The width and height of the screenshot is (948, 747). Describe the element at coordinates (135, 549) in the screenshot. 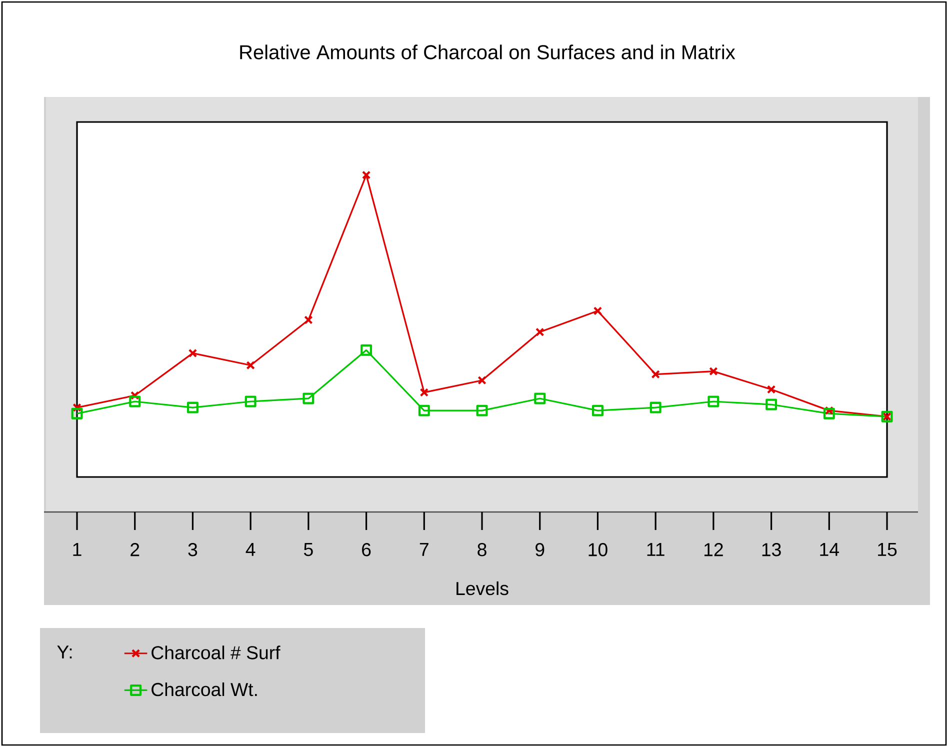

I see `x-tick-label: 2` at that location.